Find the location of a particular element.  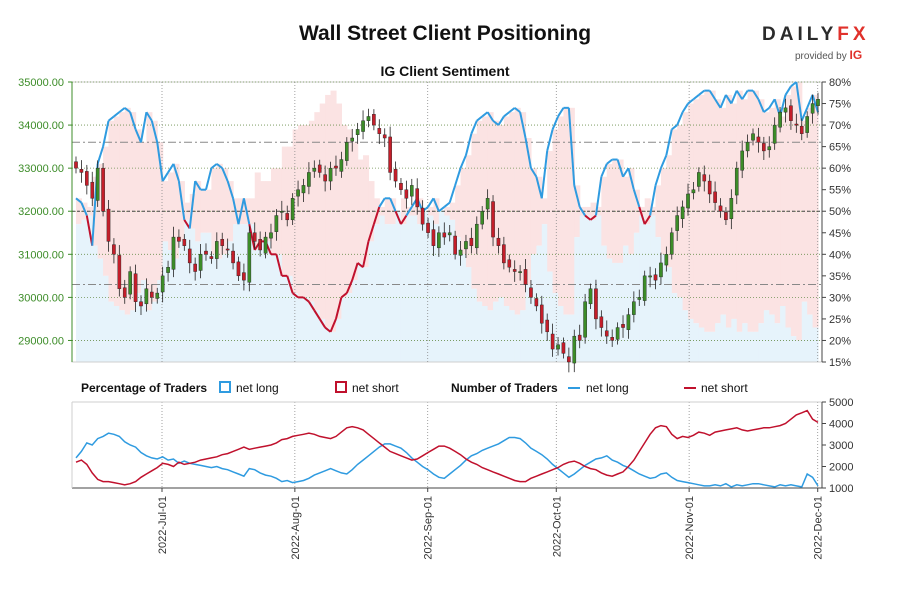

legend-pct-long-swatch is located at coordinates (225, 387).